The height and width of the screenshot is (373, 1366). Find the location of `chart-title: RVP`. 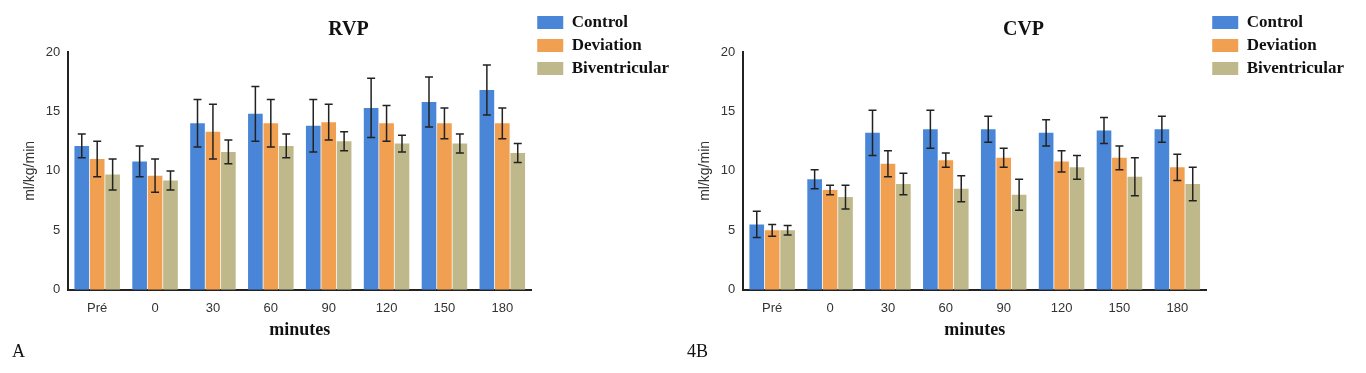

chart-title: RVP is located at coordinates (348, 28).